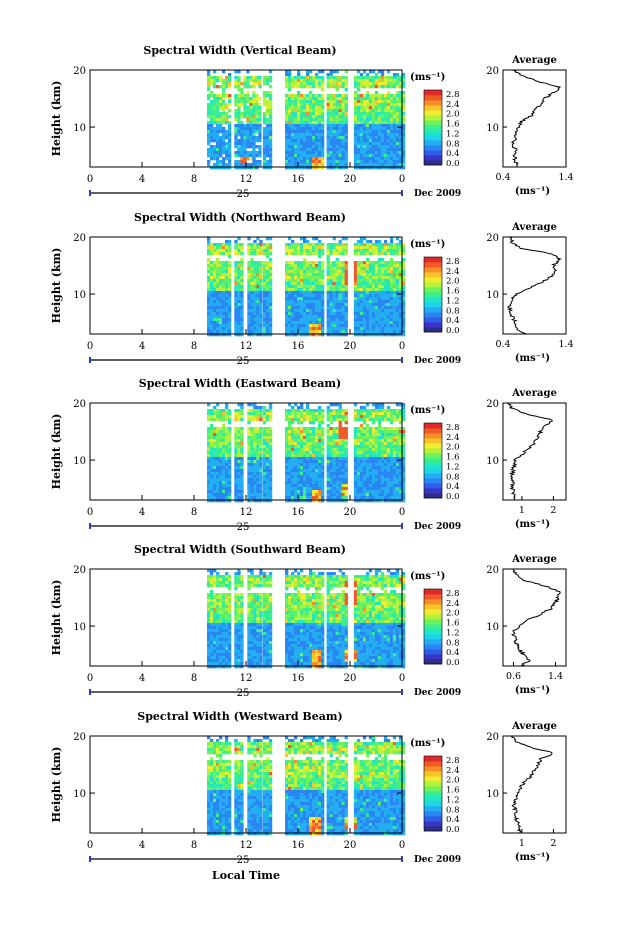  I want to click on average-title: Average, so click(534, 227).